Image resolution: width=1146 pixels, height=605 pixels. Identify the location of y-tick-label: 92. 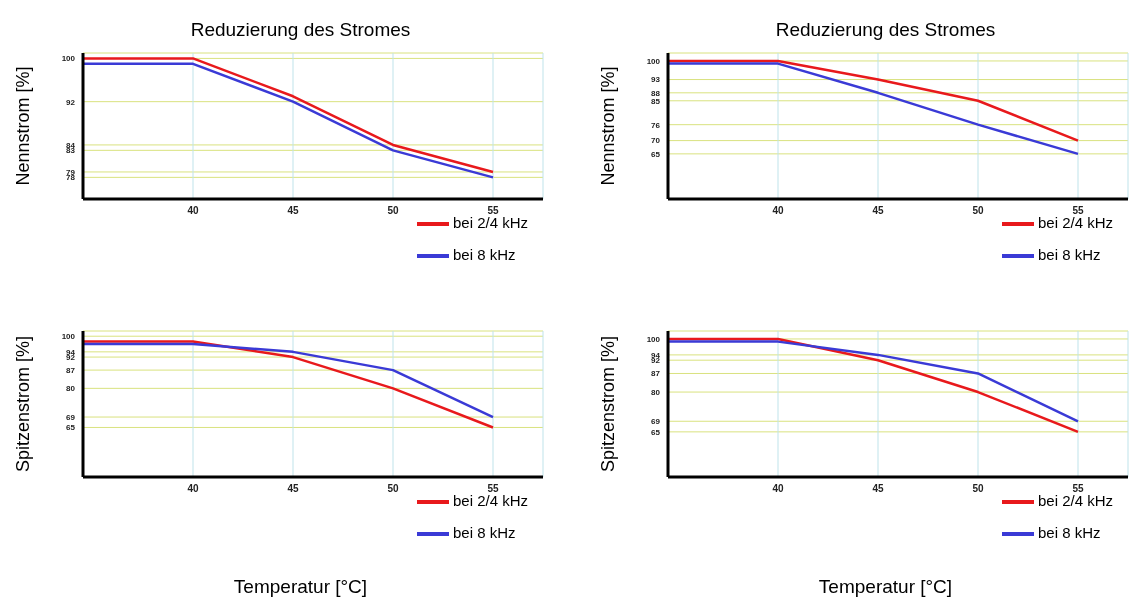
(71, 102).